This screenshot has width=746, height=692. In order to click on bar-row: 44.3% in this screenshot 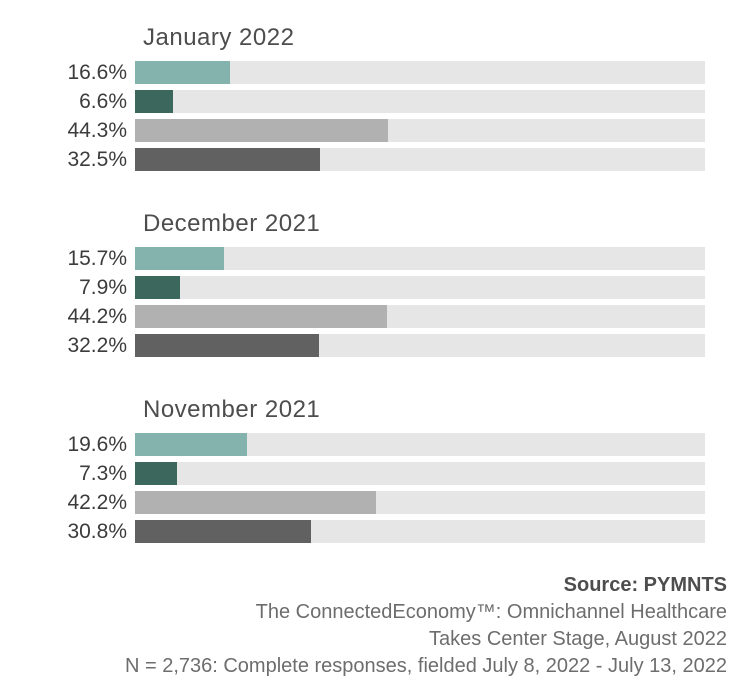, I will do `click(373, 130)`.